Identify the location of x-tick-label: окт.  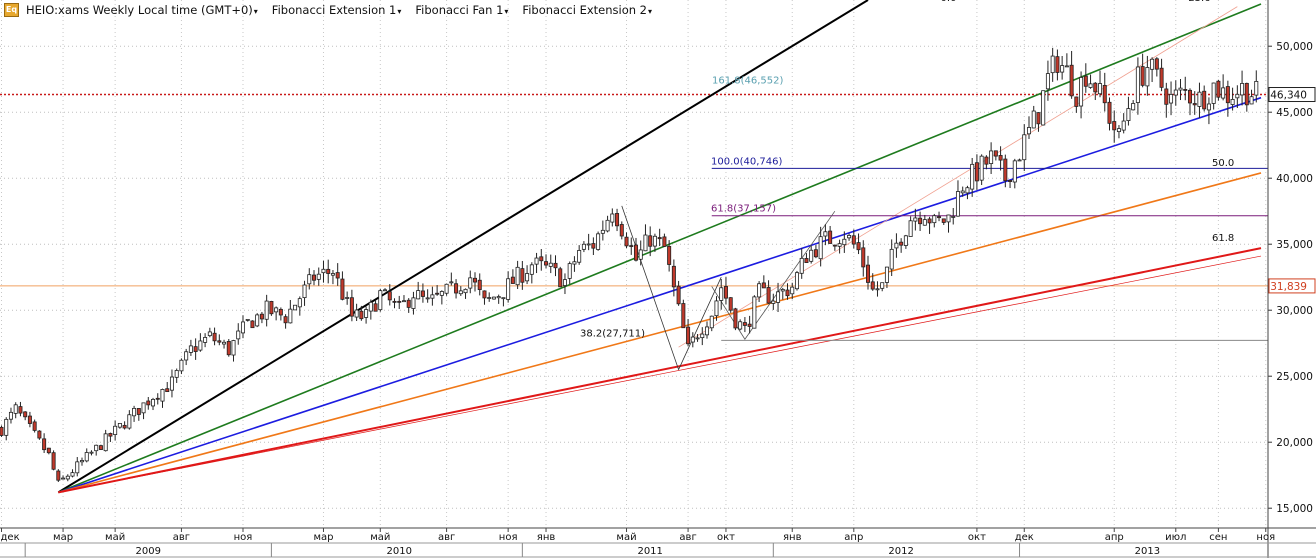
(977, 537).